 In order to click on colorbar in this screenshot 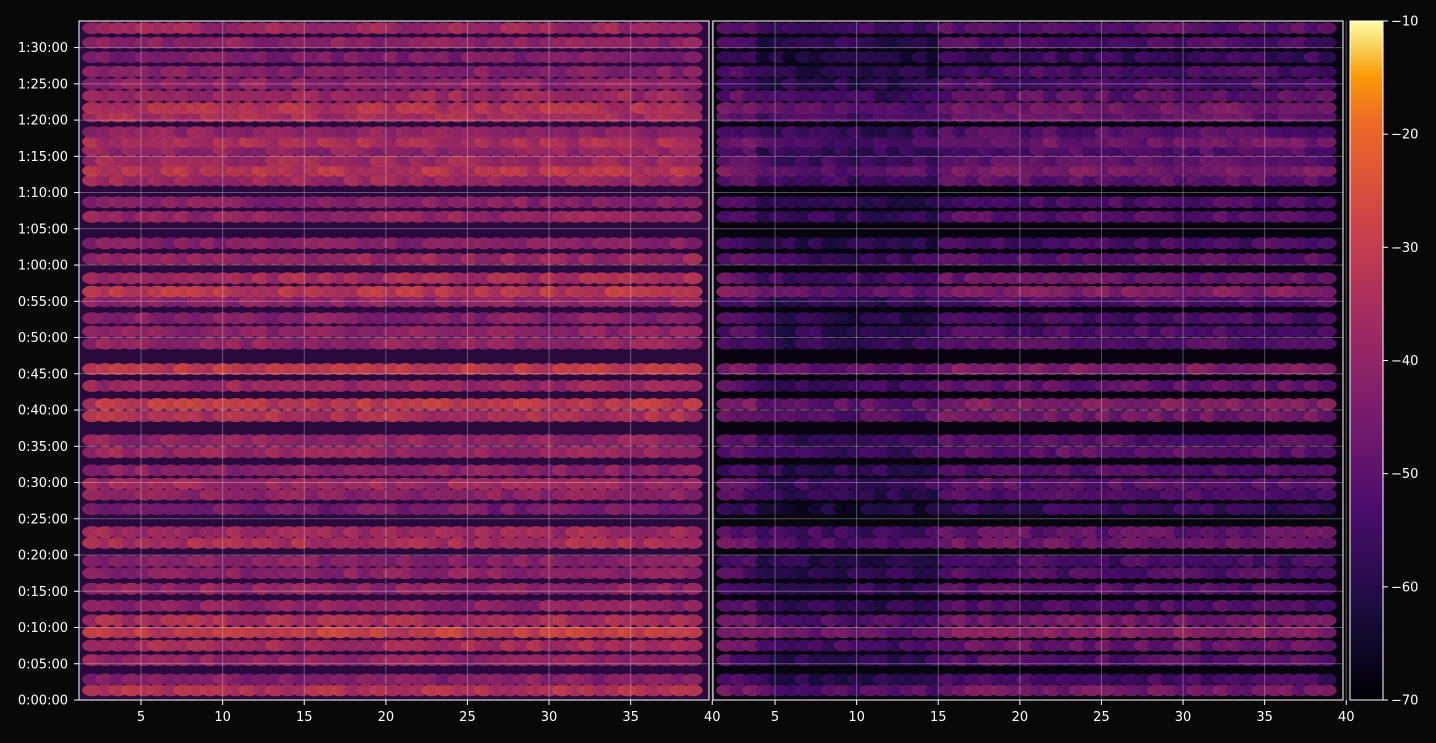, I will do `click(1366, 360)`.